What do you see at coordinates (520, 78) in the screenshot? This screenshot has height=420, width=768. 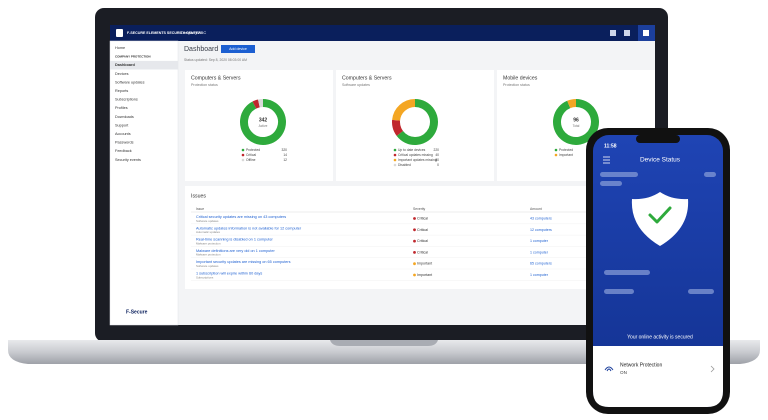 I see `card-title: Mobile devices` at bounding box center [520, 78].